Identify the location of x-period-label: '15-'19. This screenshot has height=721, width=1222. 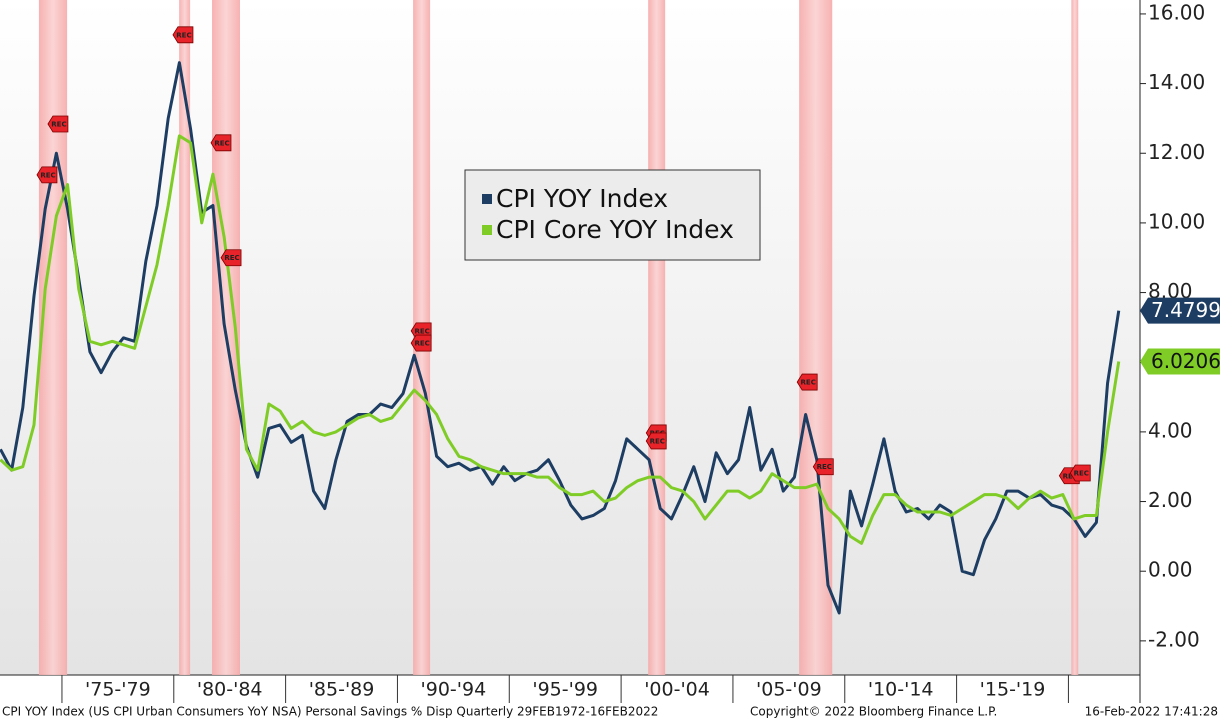
(1013, 690).